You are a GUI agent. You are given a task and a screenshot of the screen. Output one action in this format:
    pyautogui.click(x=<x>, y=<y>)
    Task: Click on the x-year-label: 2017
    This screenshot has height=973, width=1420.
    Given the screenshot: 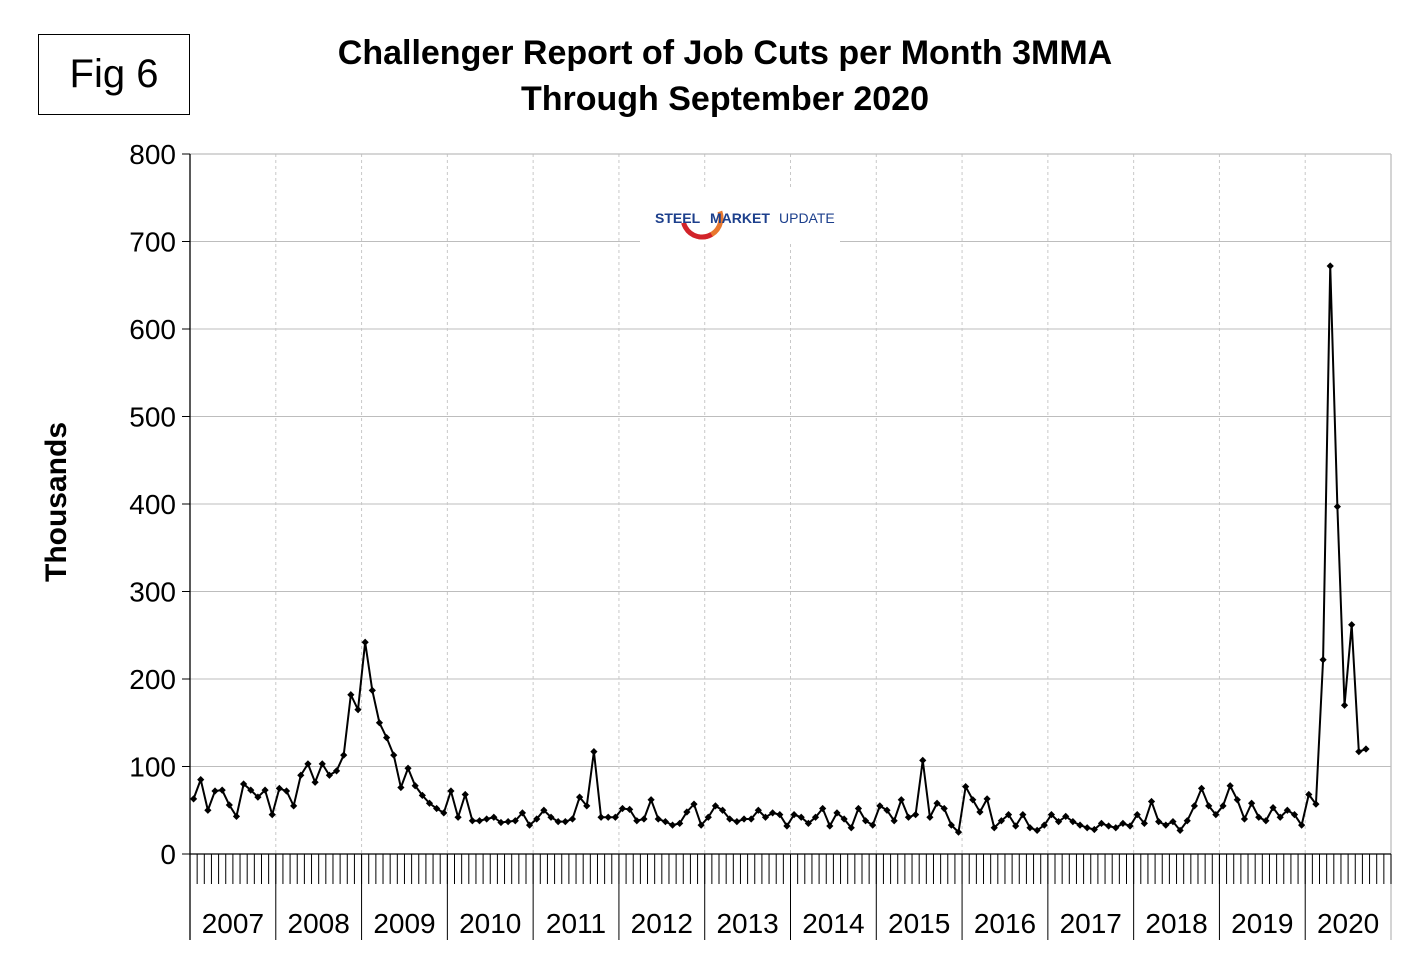 What is the action you would take?
    pyautogui.click(x=1091, y=923)
    